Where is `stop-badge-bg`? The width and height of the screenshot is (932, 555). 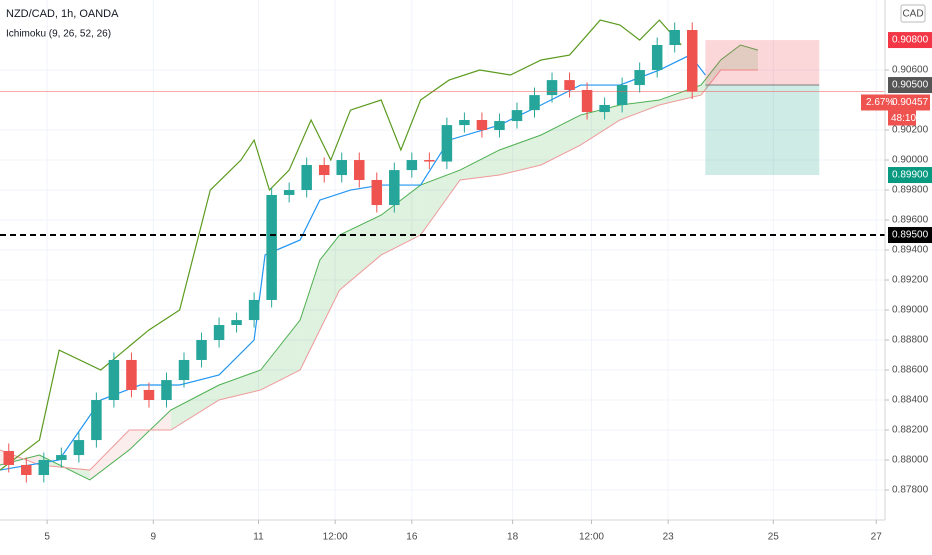
stop-badge-bg is located at coordinates (910, 40).